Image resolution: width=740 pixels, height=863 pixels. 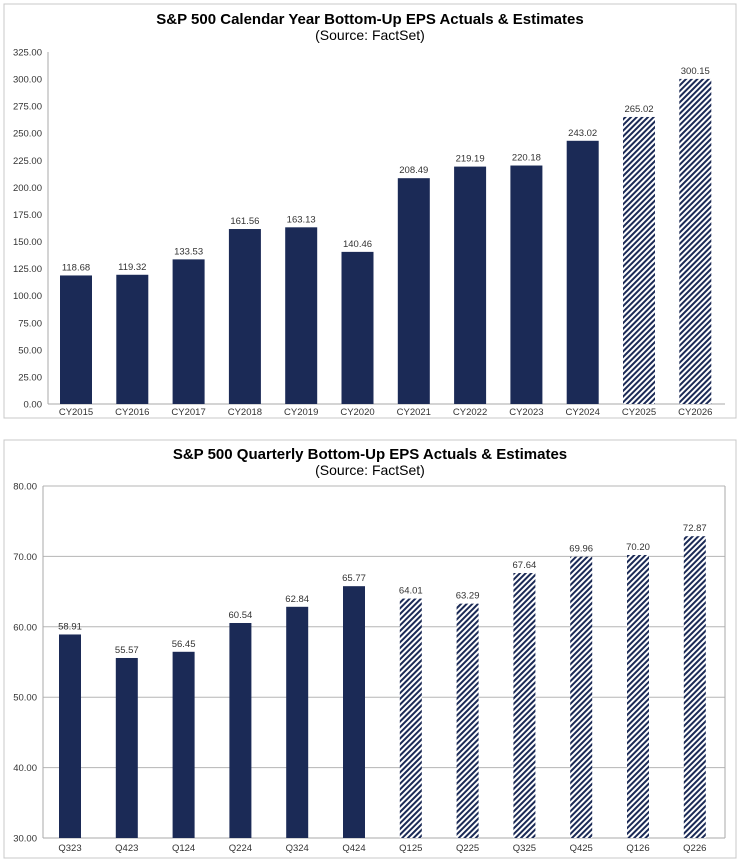 I want to click on data-label: 69.96, so click(x=581, y=549).